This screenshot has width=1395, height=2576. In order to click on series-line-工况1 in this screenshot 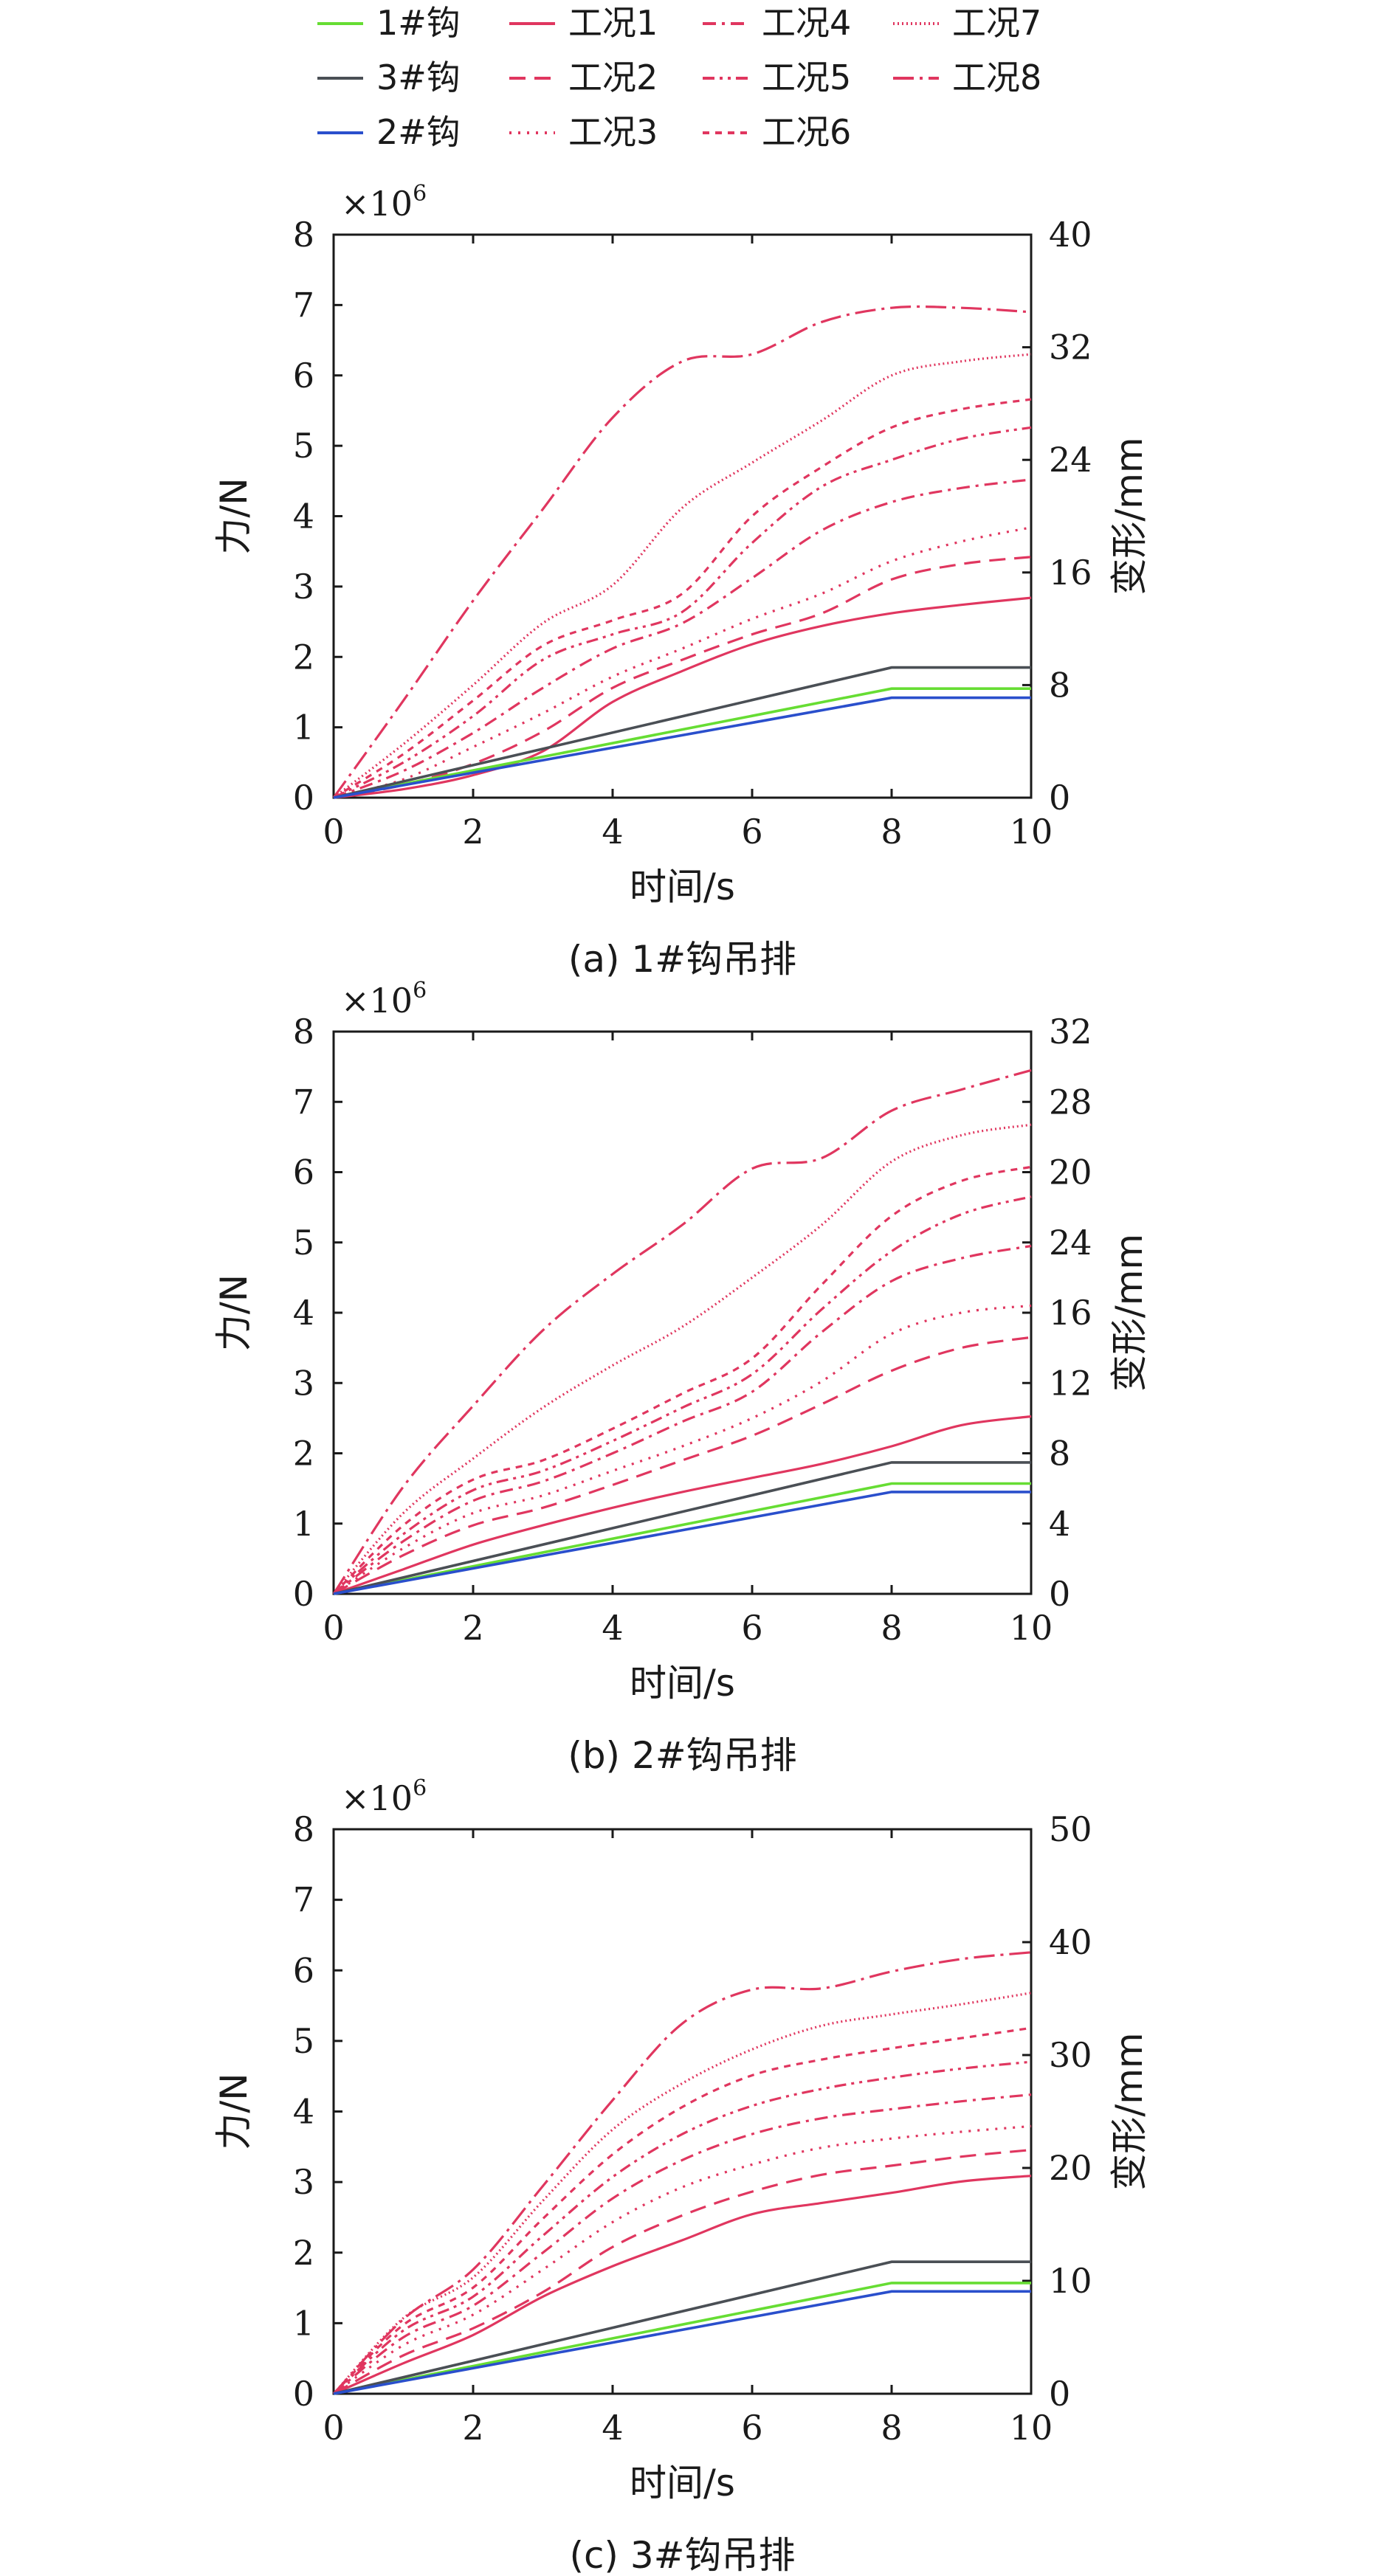, I will do `click(682, 2285)`.